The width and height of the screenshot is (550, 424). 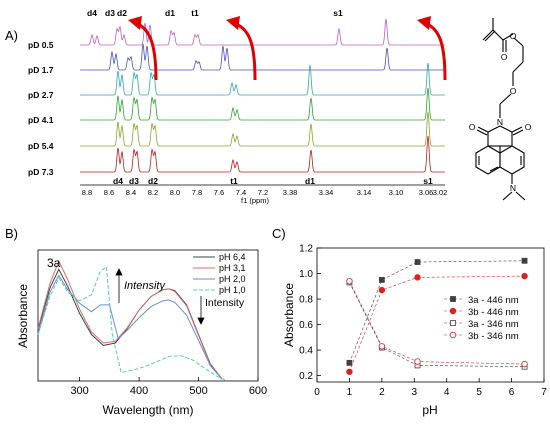 What do you see at coordinates (350, 392) in the screenshot?
I see `ph-tick-label: 1` at bounding box center [350, 392].